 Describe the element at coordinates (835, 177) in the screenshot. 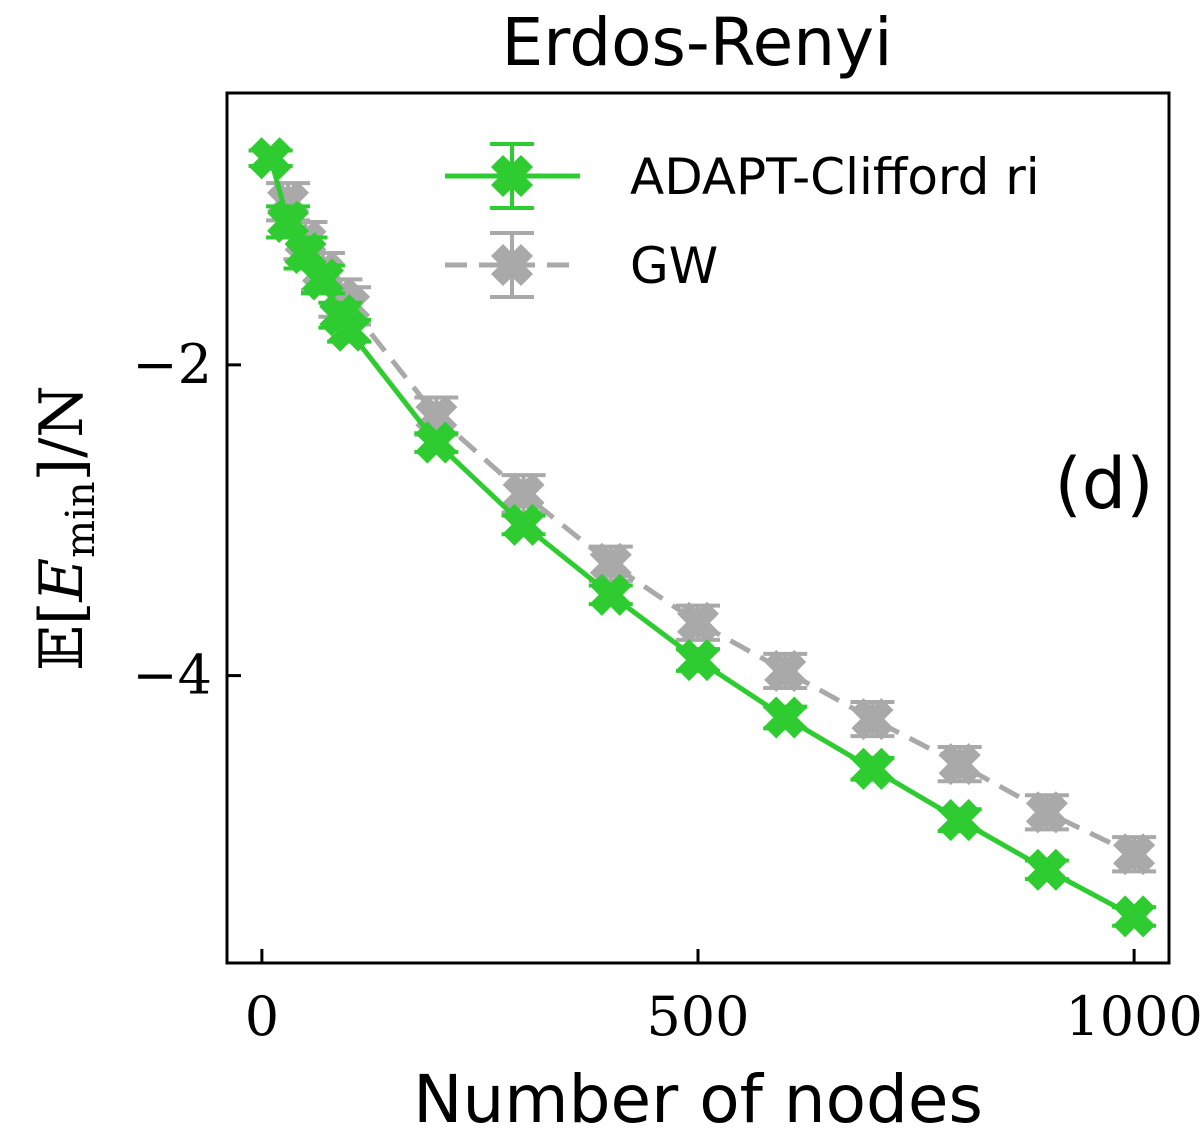

I see `legend-label: ADAPT-Clifford ri` at that location.